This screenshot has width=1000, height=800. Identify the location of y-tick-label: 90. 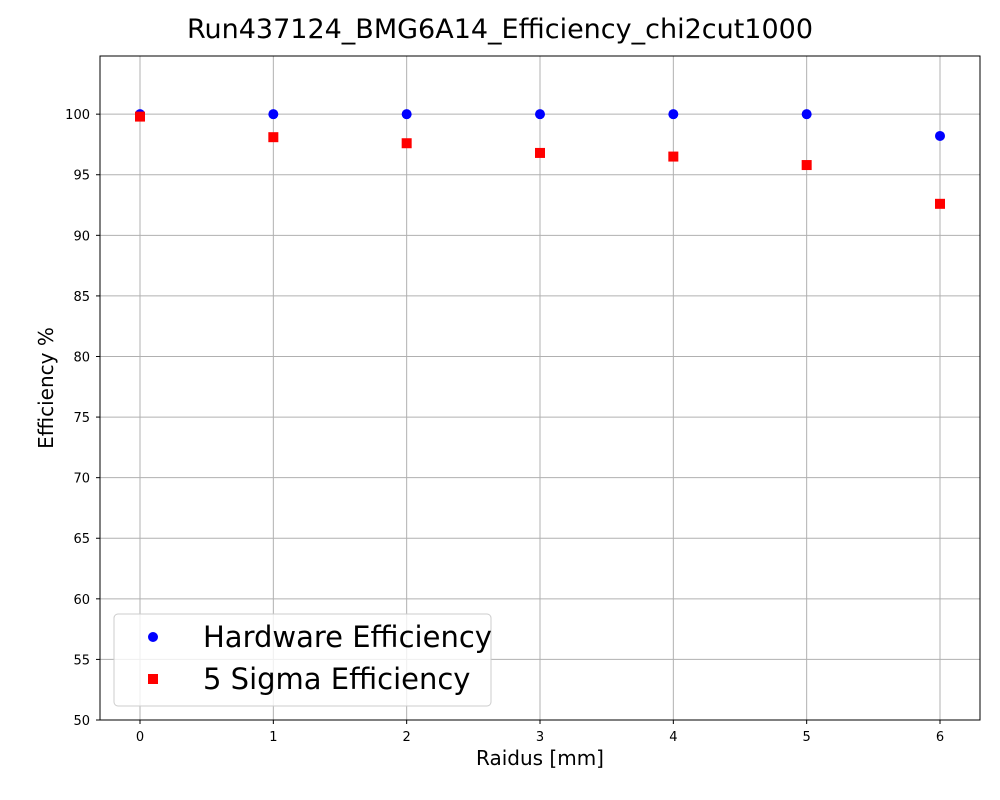
(81, 236).